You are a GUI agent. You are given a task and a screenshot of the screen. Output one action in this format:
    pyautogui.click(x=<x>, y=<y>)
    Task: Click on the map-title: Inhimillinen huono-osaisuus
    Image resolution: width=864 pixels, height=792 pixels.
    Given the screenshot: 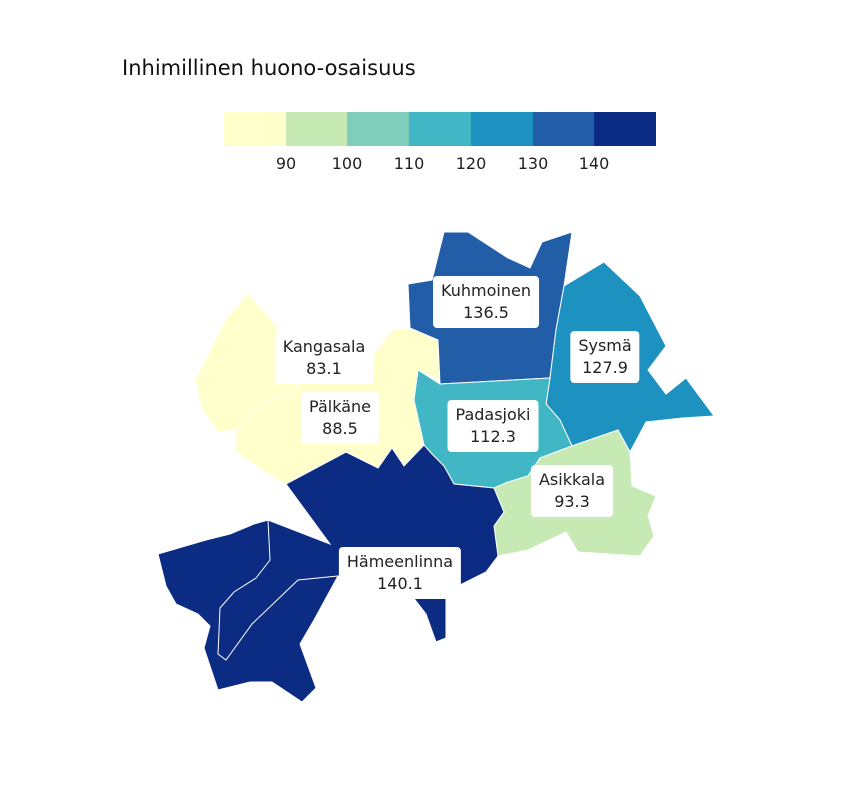 What is the action you would take?
    pyautogui.click(x=269, y=68)
    